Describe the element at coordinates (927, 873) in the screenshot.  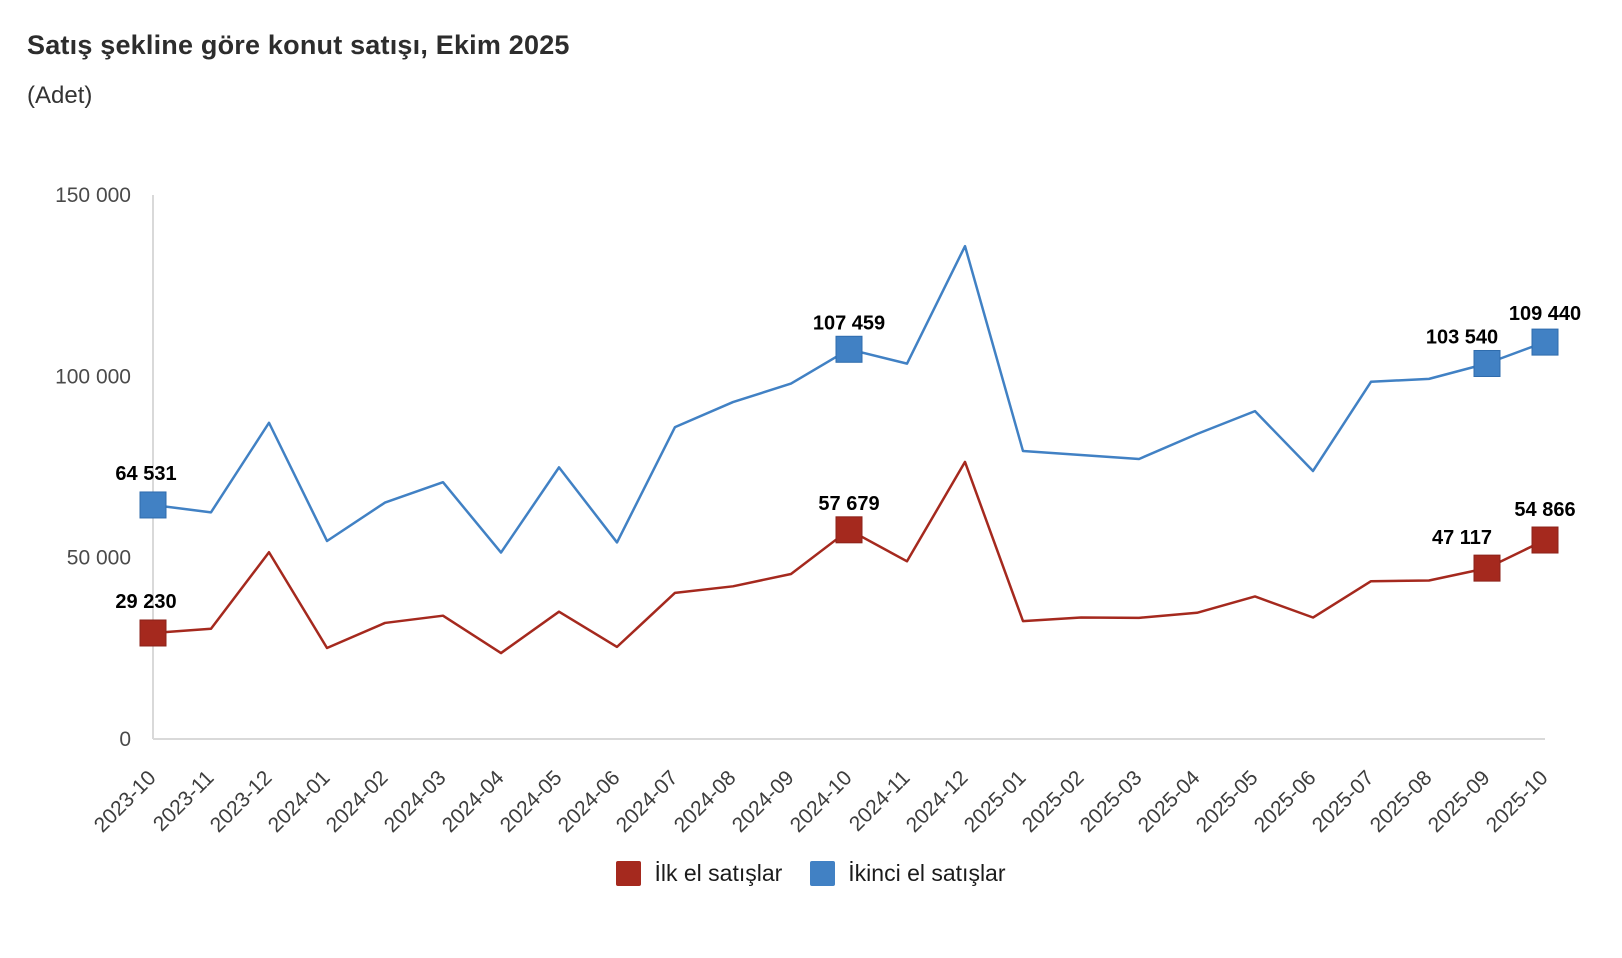
I see `legend-label-ikinci-el: İkinci el satışlar` at that location.